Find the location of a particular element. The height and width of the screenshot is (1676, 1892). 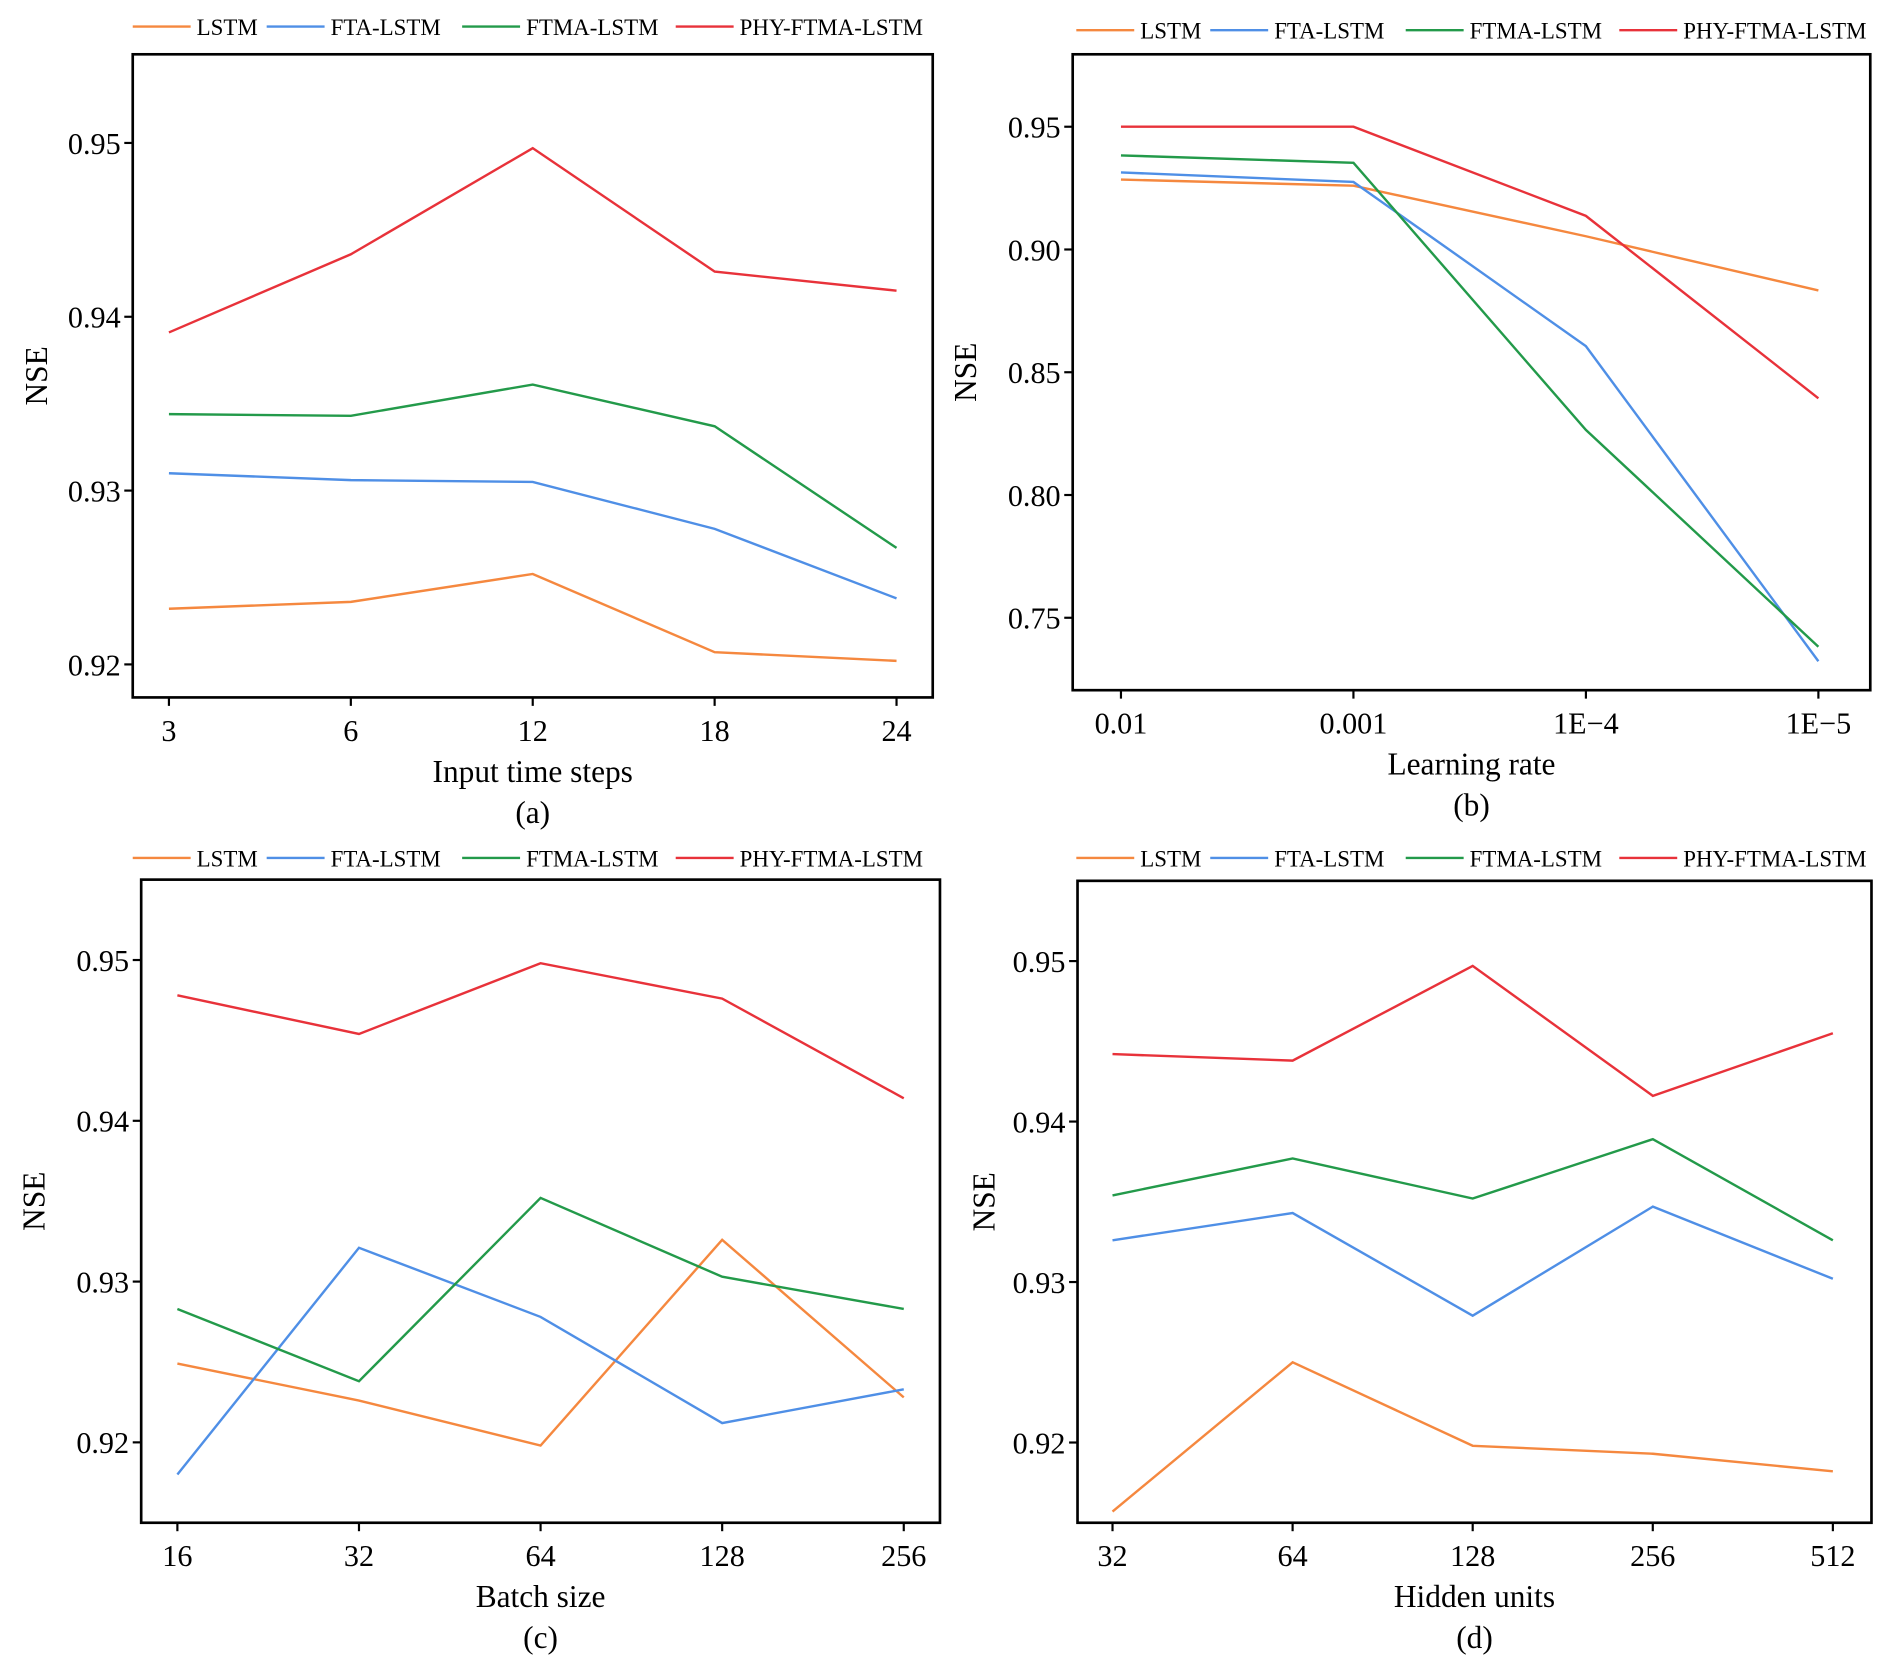

y-tick-label: 0.85 is located at coordinates (1034, 373).